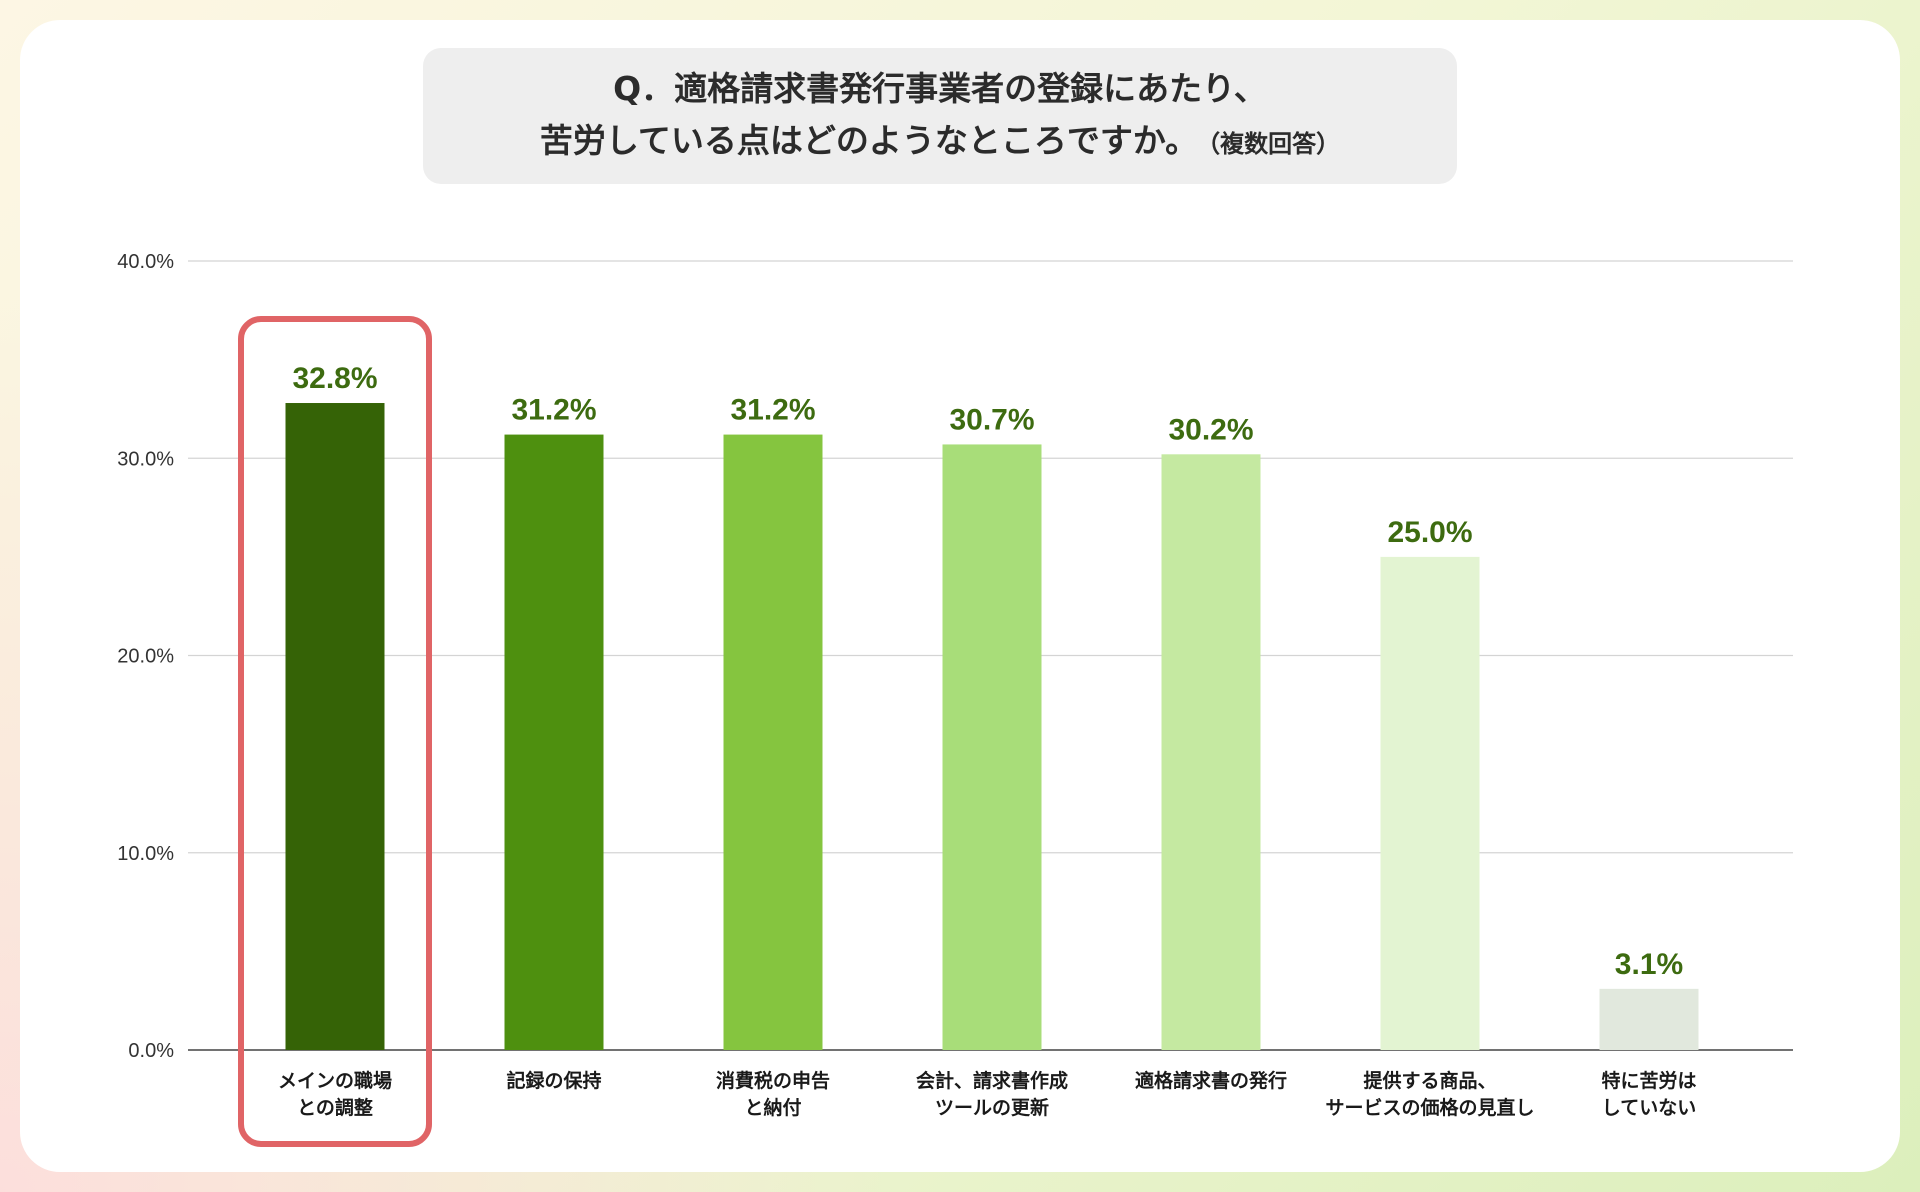 The image size is (1920, 1192). I want to click on y-tick-label: 10.0%, so click(145, 854).